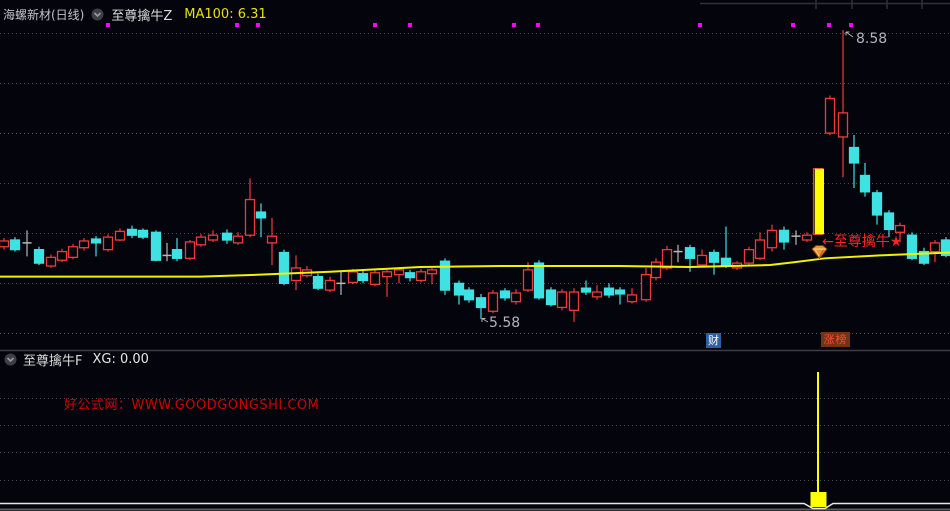 This screenshot has height=511, width=950. Describe the element at coordinates (475, 506) in the screenshot. I see `xg-zero-line` at that location.